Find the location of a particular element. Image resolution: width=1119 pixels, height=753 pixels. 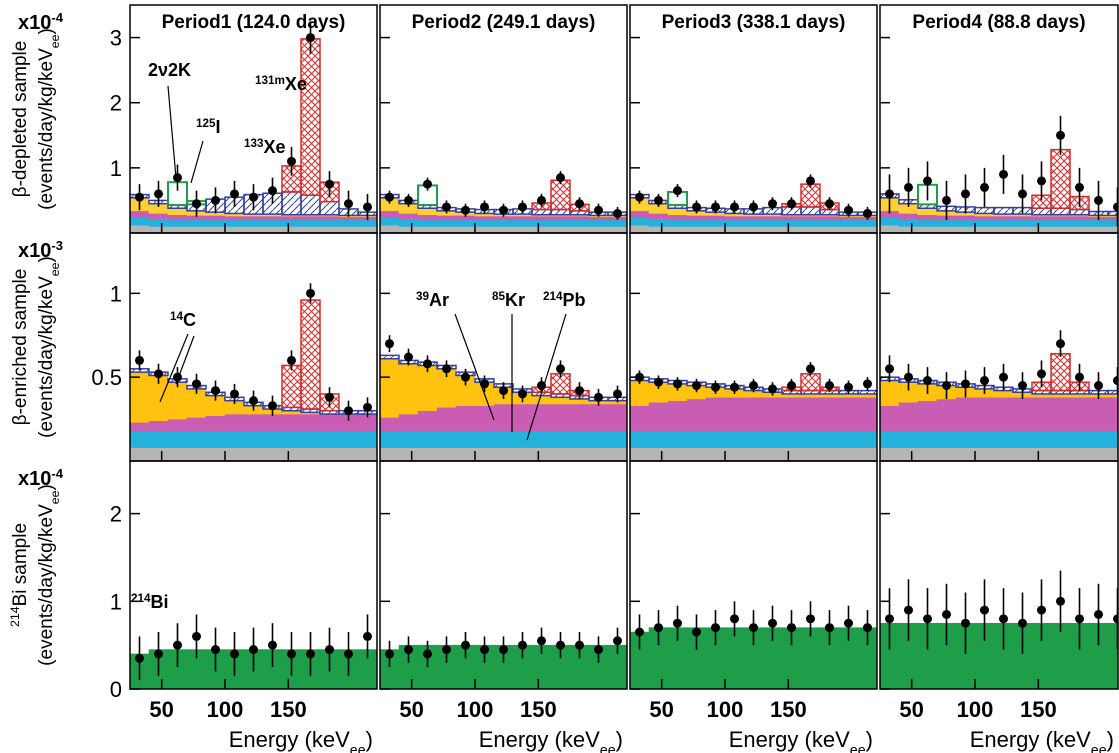

annotation-part: Xe is located at coordinates (275, 147).